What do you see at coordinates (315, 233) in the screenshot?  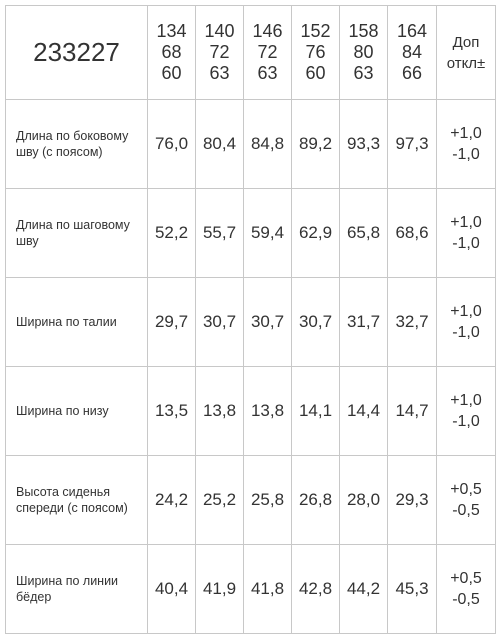 I see `measure-value: 62,9` at bounding box center [315, 233].